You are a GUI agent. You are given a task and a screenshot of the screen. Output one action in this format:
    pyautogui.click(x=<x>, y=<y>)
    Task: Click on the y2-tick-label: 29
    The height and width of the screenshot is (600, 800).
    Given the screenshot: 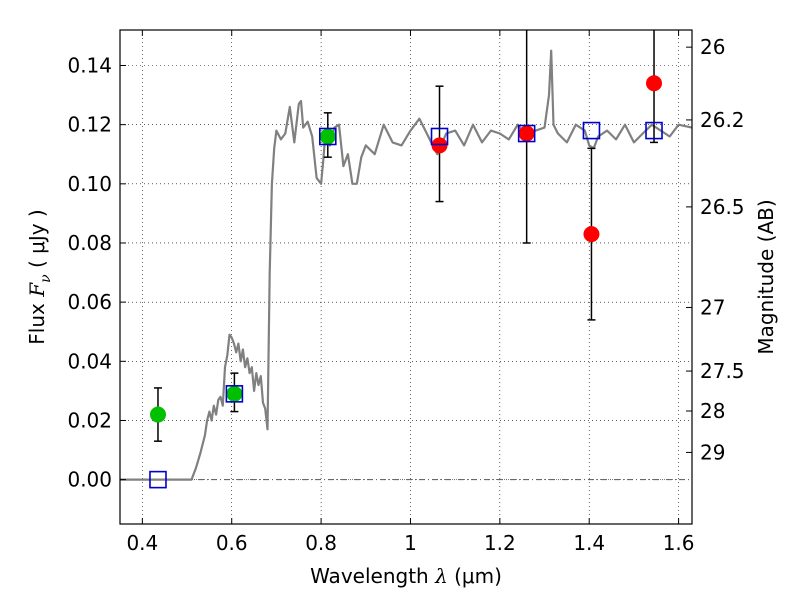 What is the action you would take?
    pyautogui.click(x=712, y=452)
    